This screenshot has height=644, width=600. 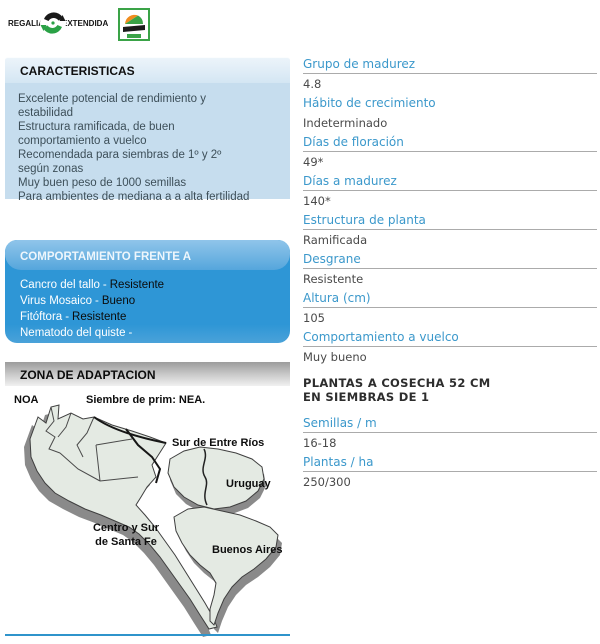 I want to click on field-grupo-madurez: Grupo de madurez 4.8, so click(x=450, y=74).